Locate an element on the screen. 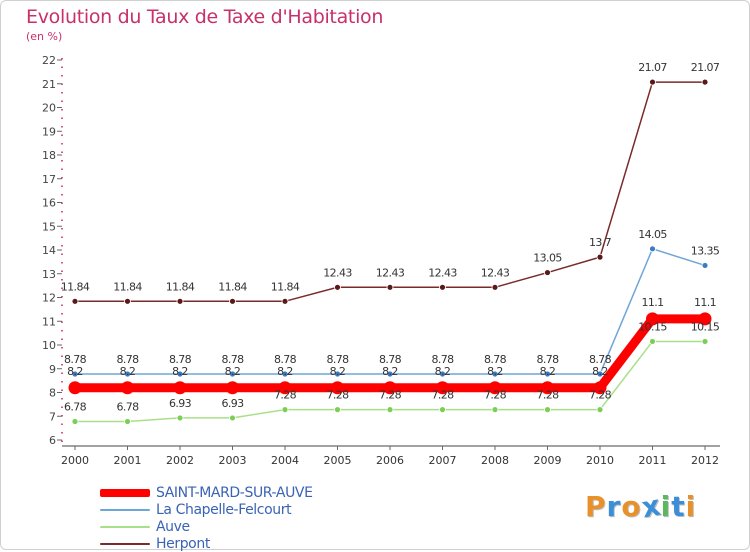 The width and height of the screenshot is (750, 552). legend-item: SAINT-MARD-SUR-AUVE is located at coordinates (206, 492).